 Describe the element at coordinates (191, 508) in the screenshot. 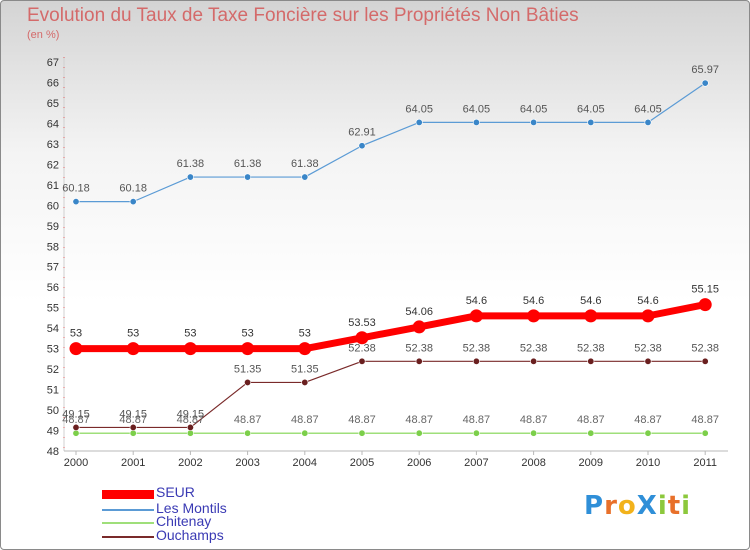

I see `legend-label-les-montils: Les Montils` at that location.